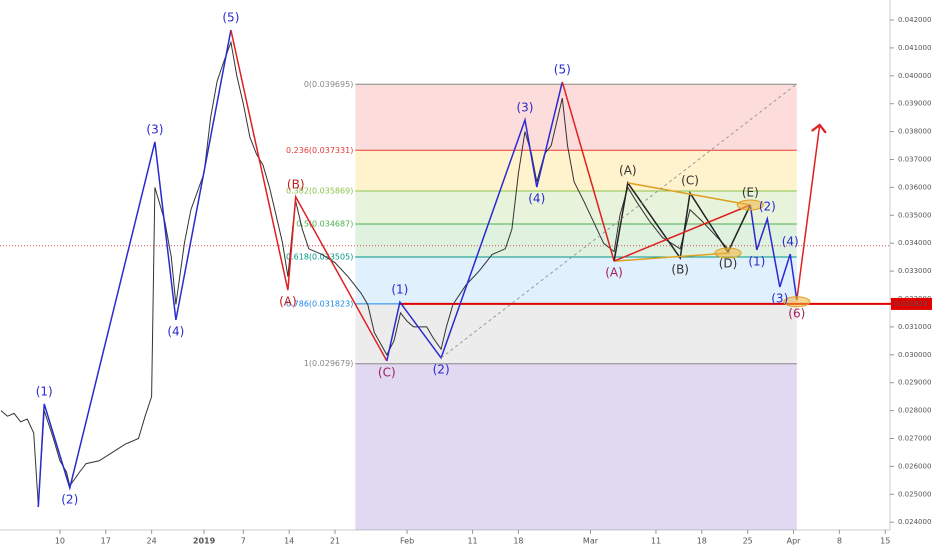 This screenshot has height=550, width=932. Describe the element at coordinates (914, 76) in the screenshot. I see `y-tick-label: 0.040000` at that location.